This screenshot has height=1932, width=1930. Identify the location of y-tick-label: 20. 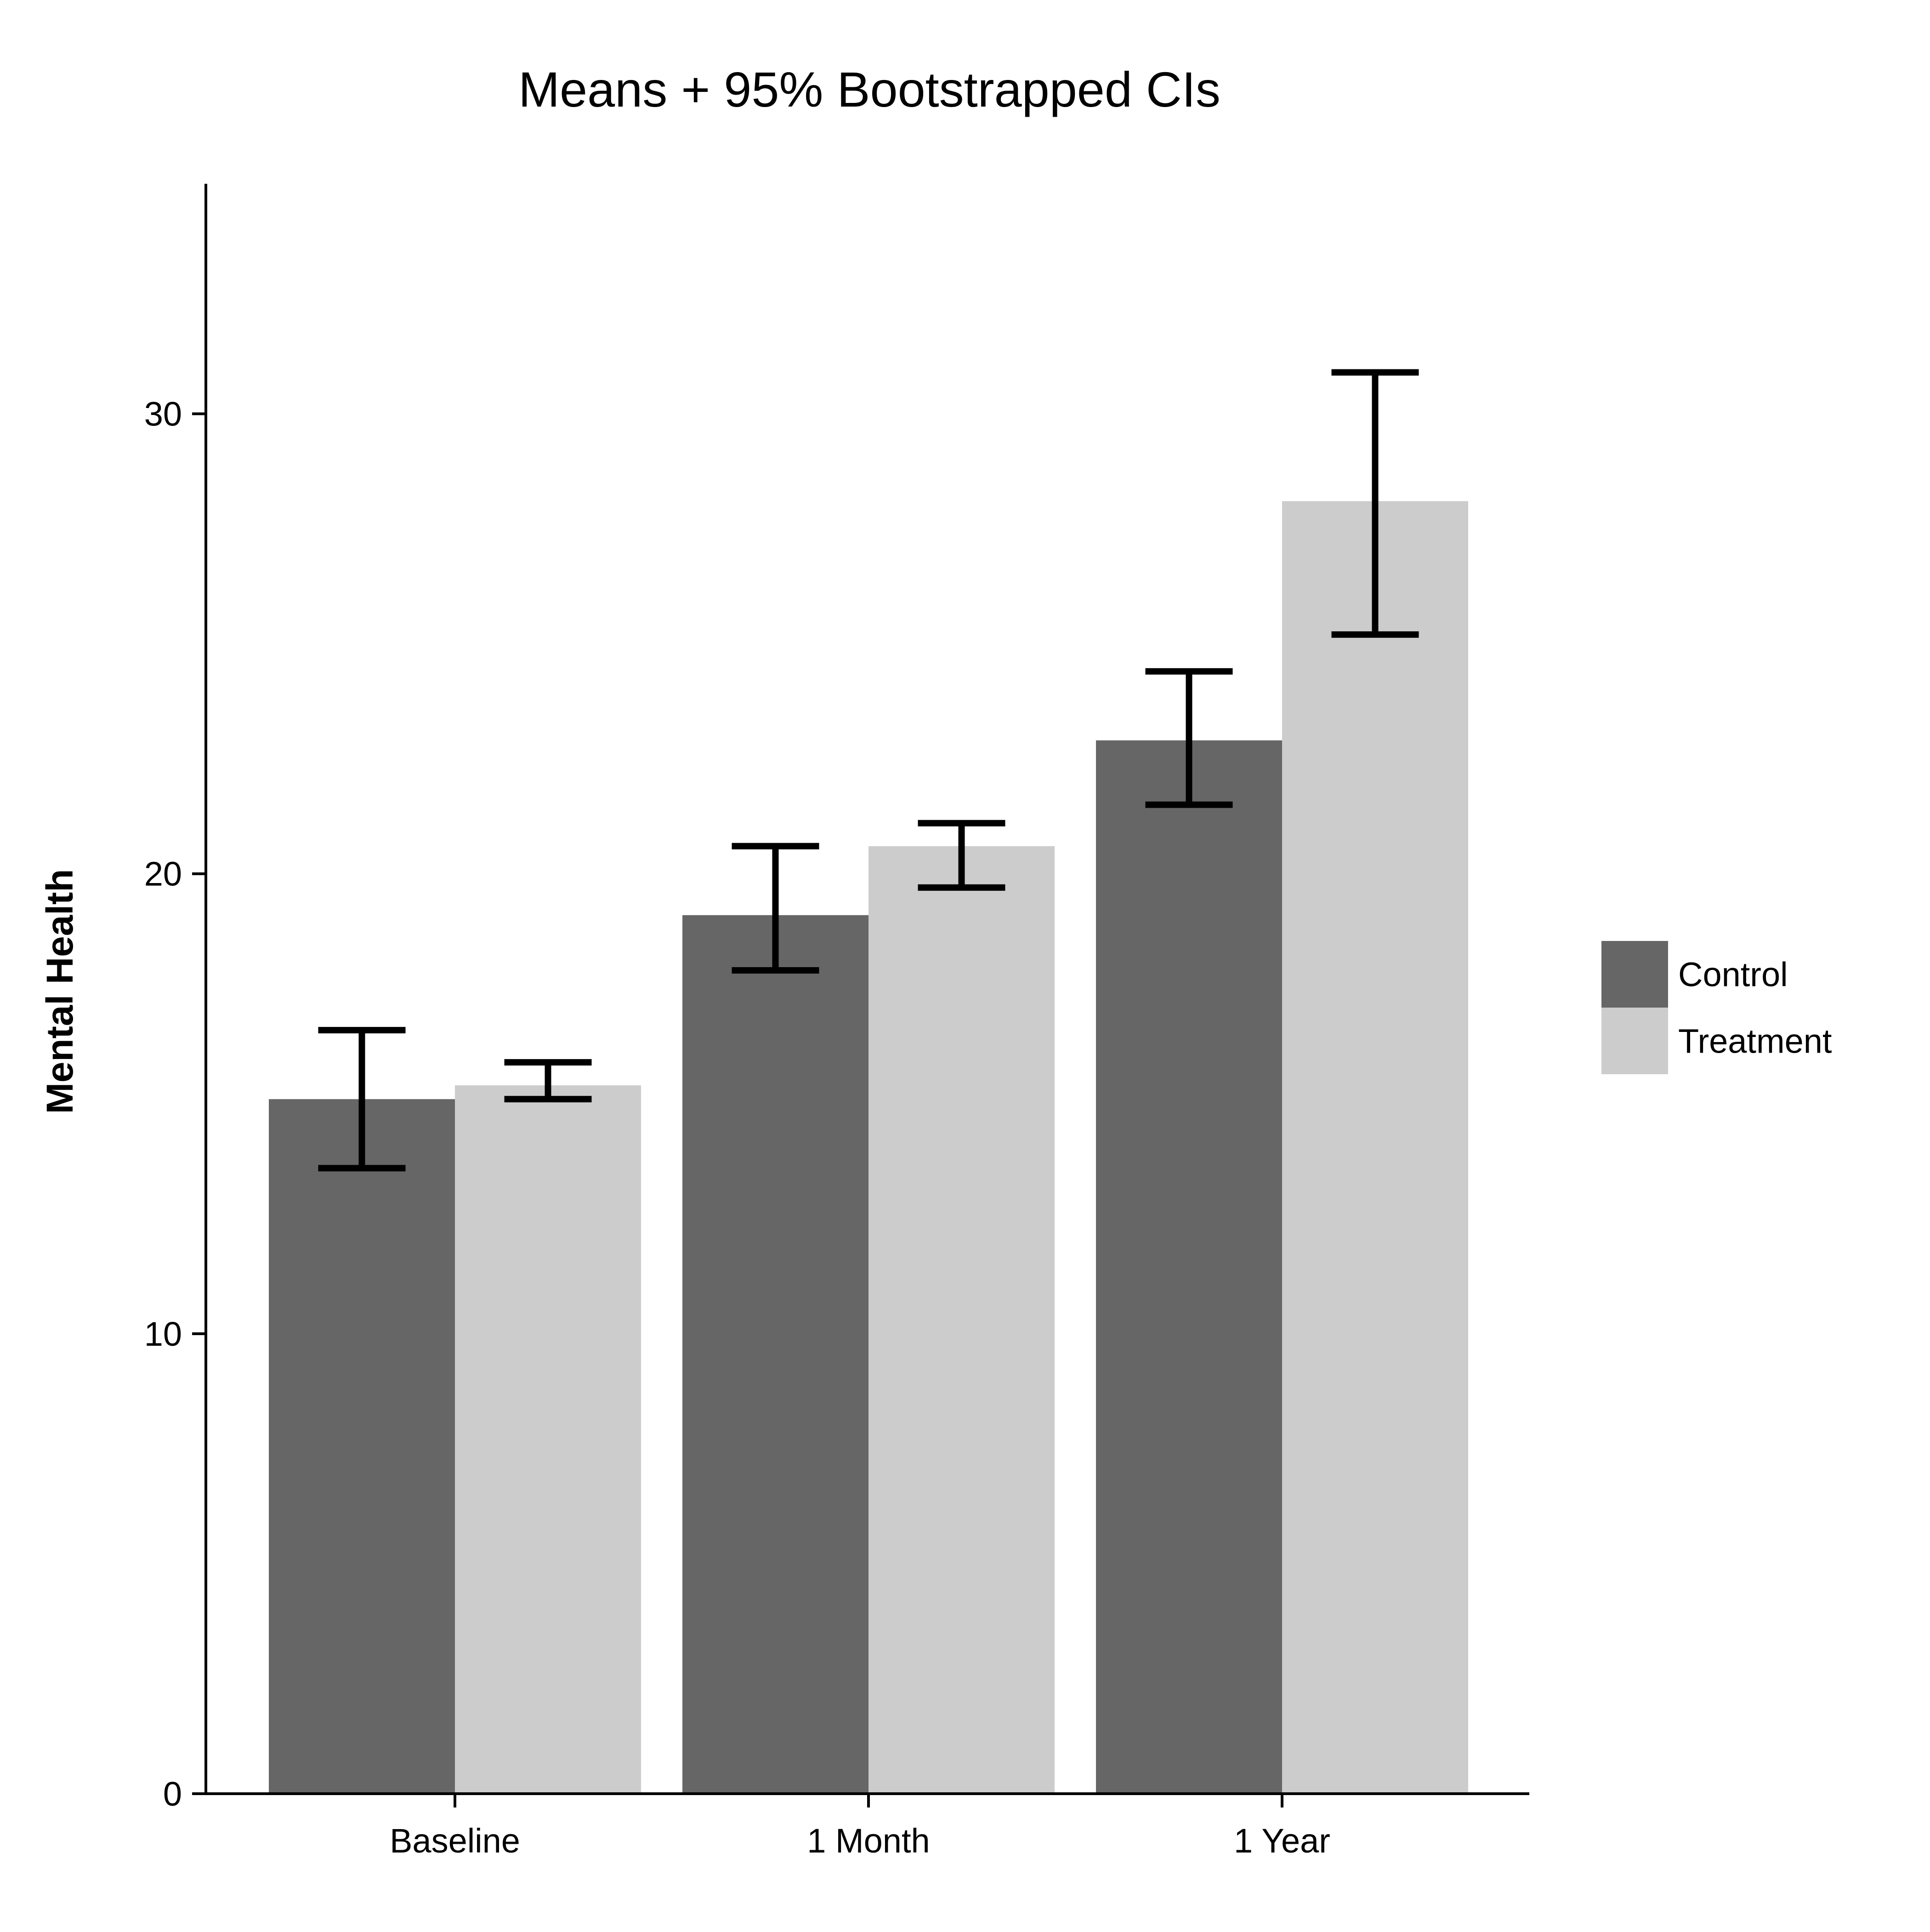
(163, 874).